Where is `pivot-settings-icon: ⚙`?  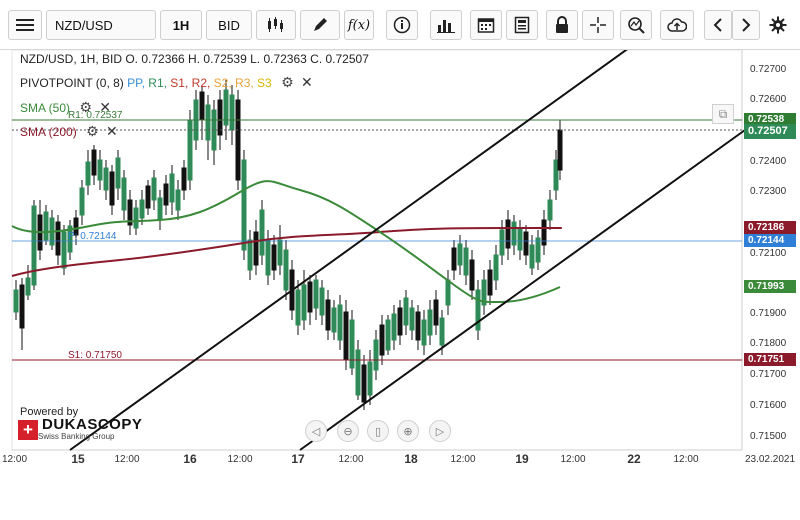
pivot-settings-icon: ⚙ is located at coordinates (287, 82).